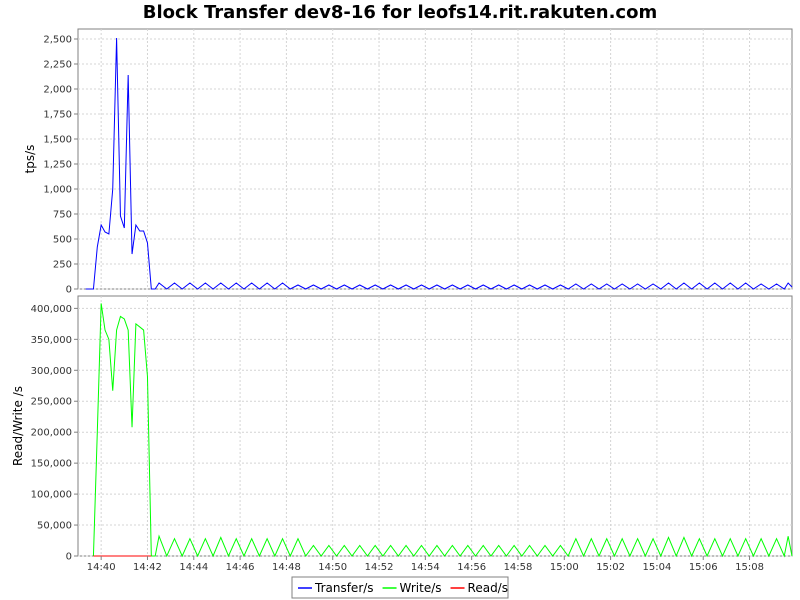 This screenshot has height=600, width=800. What do you see at coordinates (57, 115) in the screenshot?
I see `y-tick-label: 1,750` at bounding box center [57, 115].